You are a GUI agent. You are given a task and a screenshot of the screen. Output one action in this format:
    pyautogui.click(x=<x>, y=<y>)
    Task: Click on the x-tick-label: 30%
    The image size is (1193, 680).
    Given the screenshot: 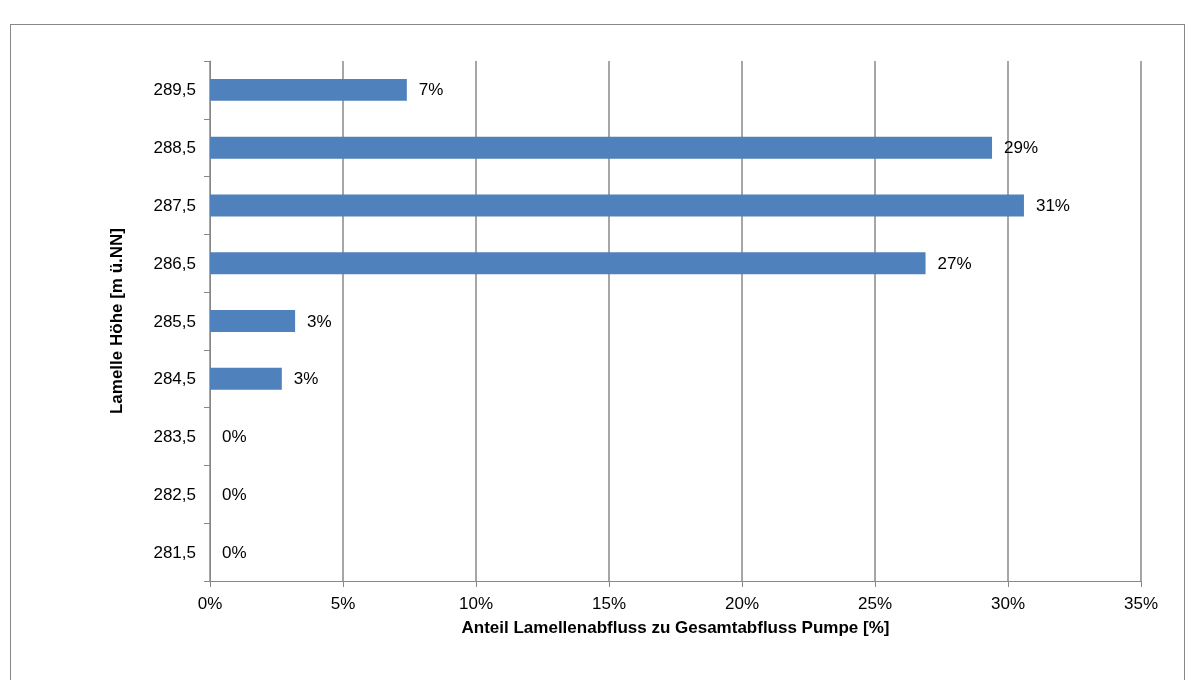 What is the action you would take?
    pyautogui.click(x=1008, y=603)
    